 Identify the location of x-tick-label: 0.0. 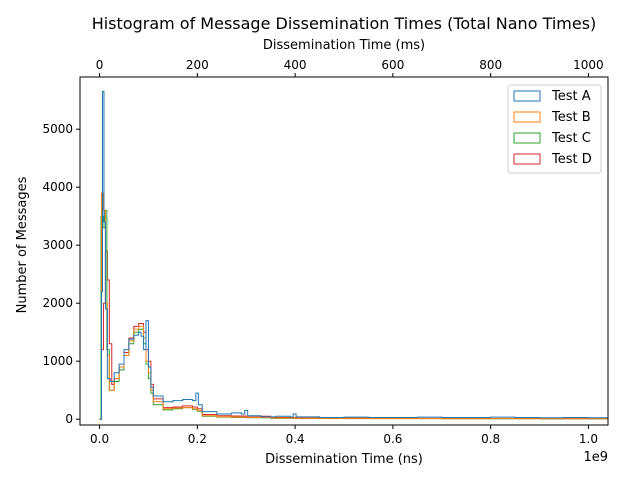
(99, 439).